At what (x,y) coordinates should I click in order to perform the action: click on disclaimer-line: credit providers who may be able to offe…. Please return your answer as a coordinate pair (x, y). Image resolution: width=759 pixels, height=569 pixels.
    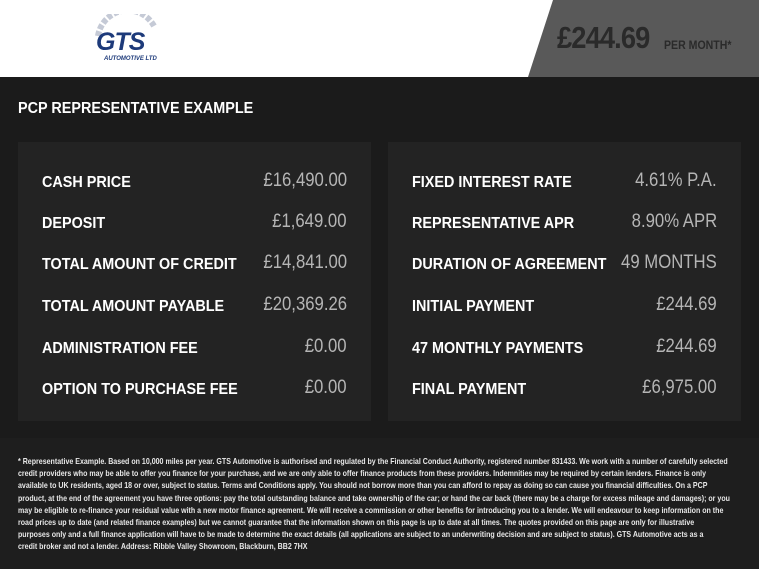
    Looking at the image, I should click on (362, 473).